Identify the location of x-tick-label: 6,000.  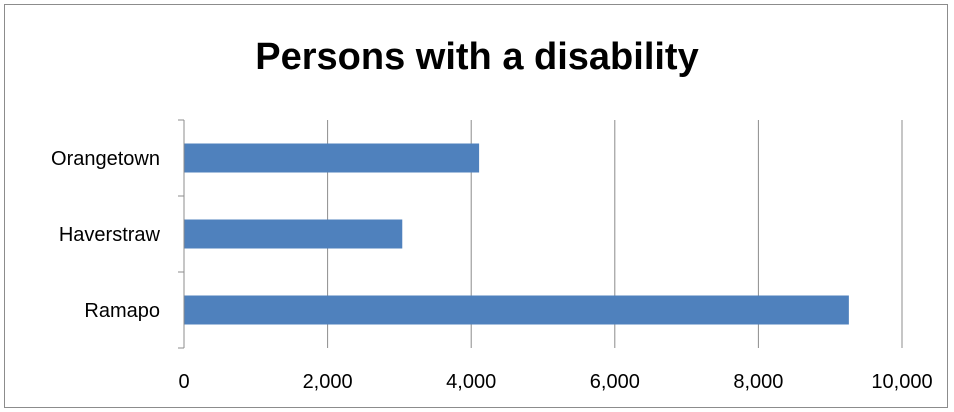
(615, 382).